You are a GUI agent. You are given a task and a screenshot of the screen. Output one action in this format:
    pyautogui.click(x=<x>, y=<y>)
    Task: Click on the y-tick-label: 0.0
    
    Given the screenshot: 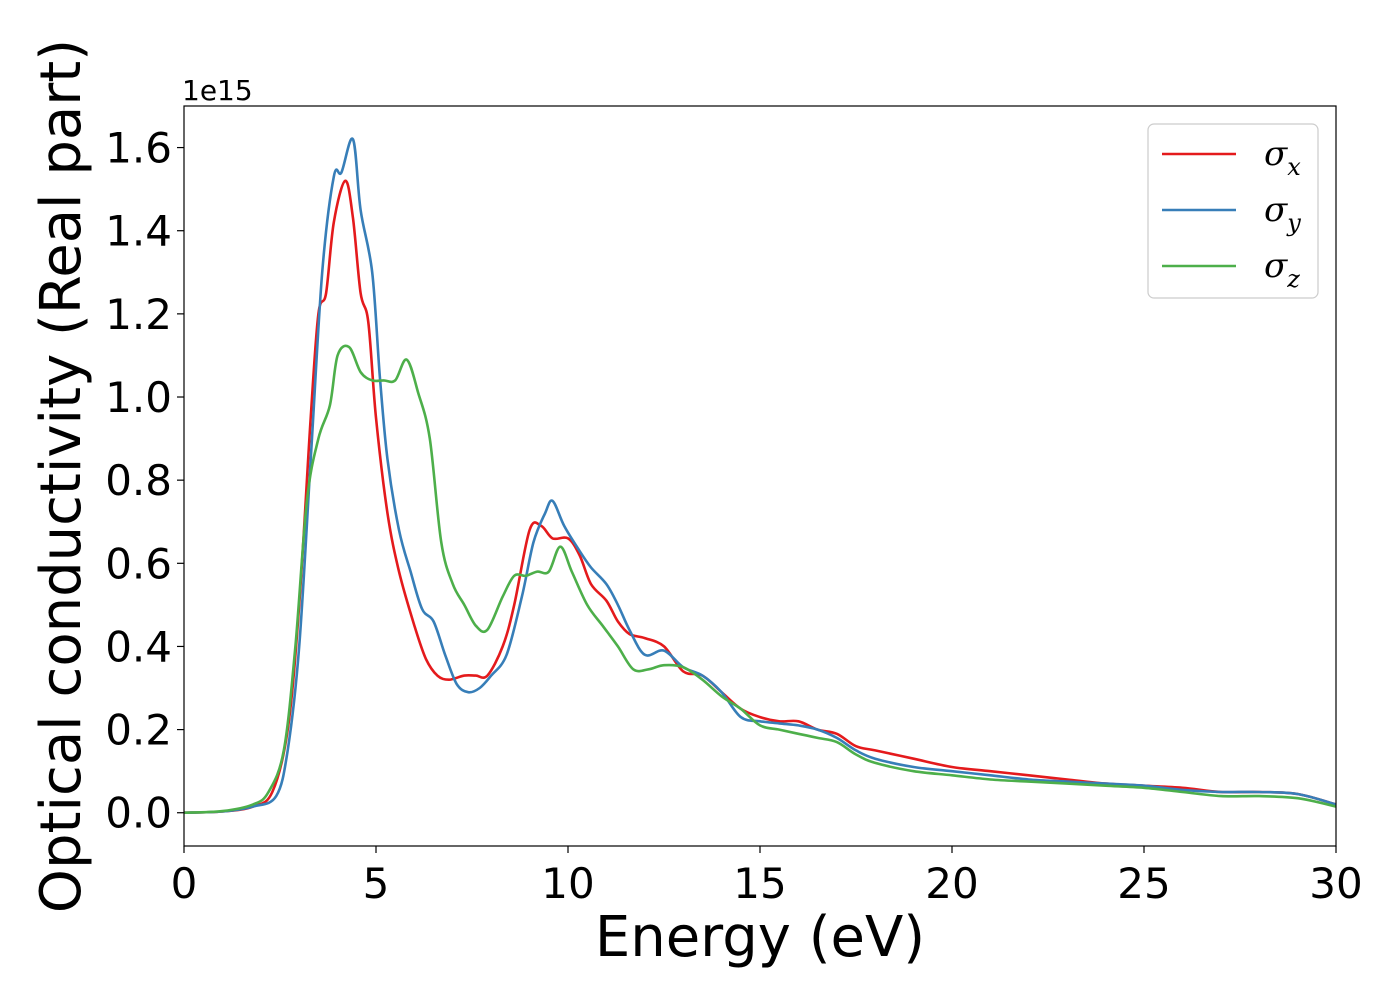 What is the action you would take?
    pyautogui.click(x=138, y=813)
    